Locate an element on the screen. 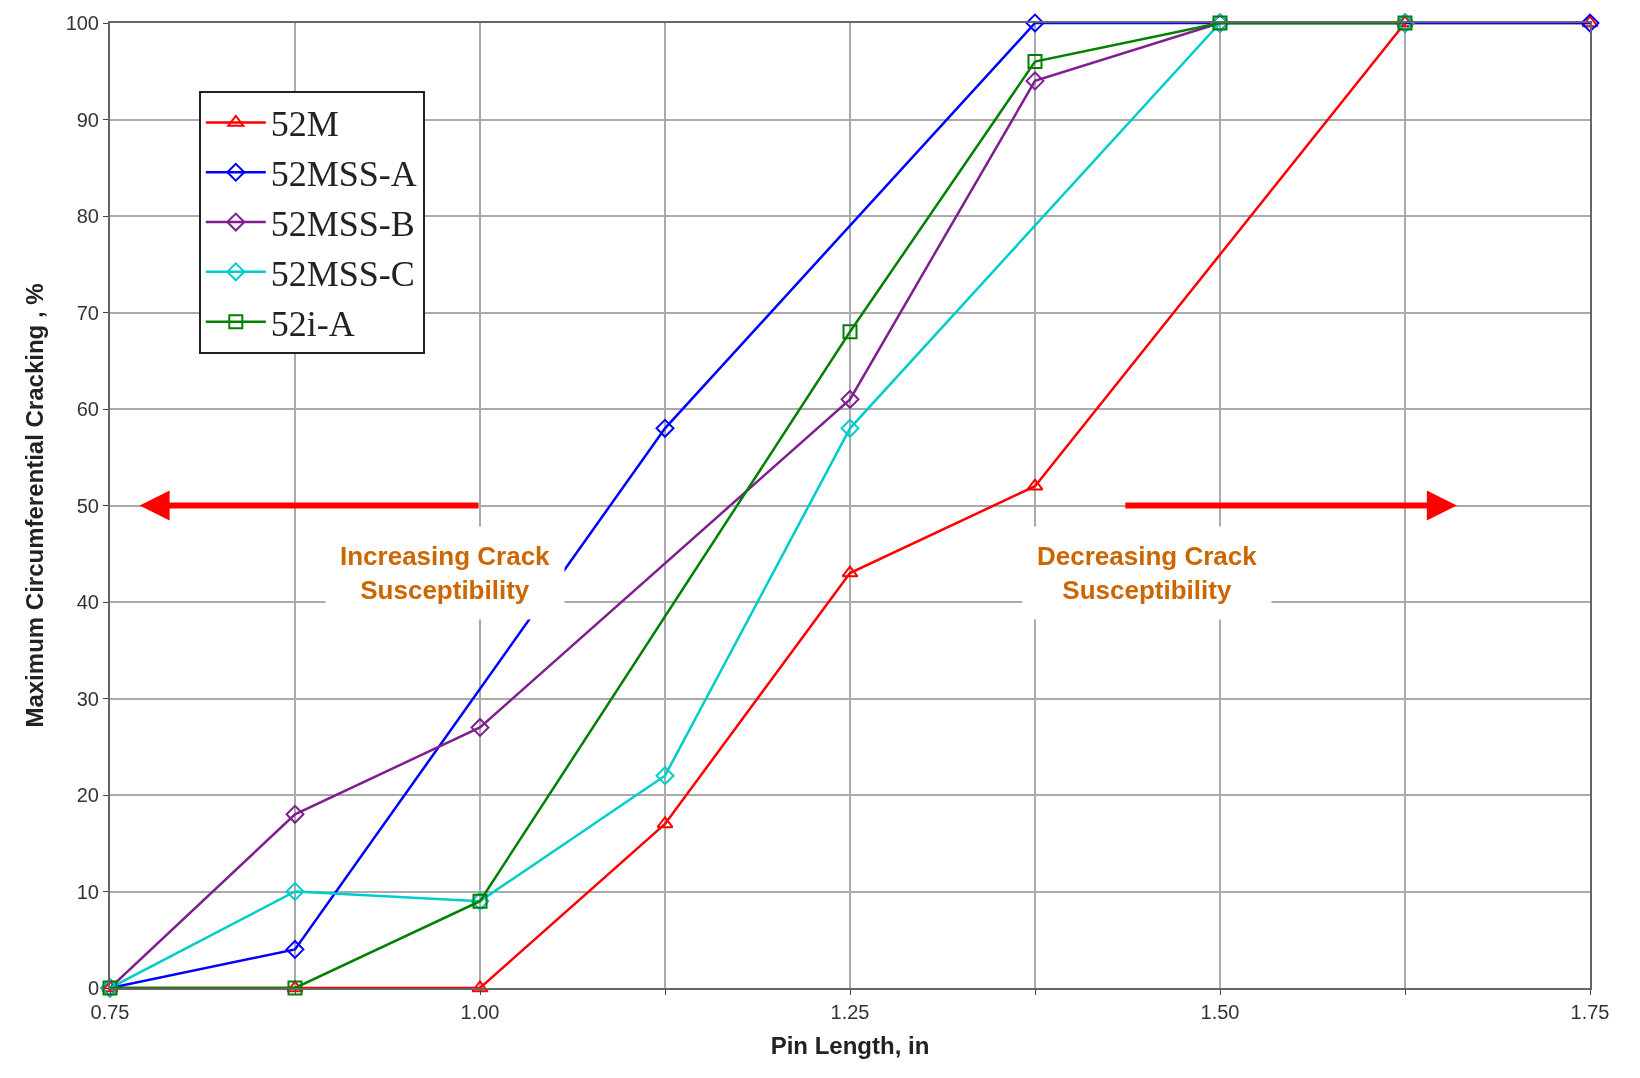  y-tick-label: 20 is located at coordinates (87, 795).